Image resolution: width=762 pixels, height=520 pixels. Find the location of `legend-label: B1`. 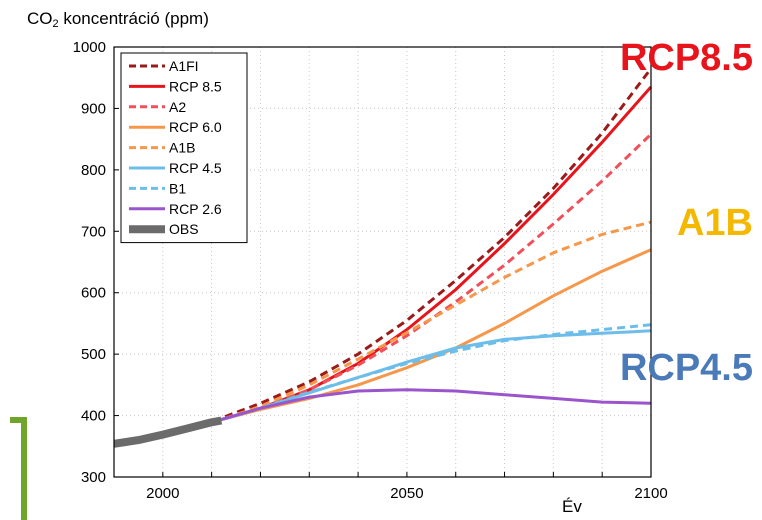

legend-label: B1 is located at coordinates (177, 188).